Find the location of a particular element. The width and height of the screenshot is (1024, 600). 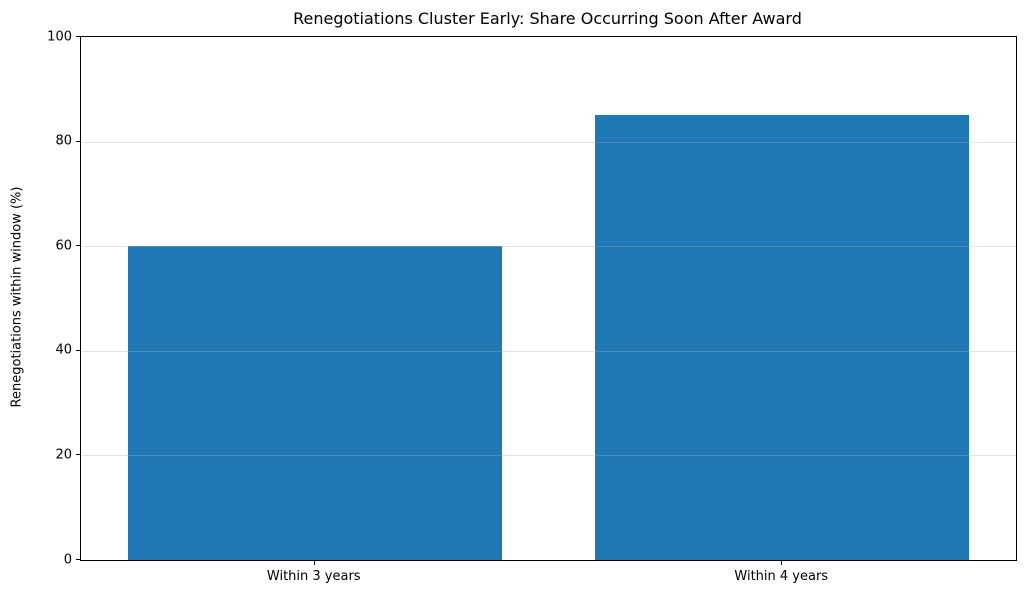

y-axis-label: Renegotiations within window (%) is located at coordinates (17, 297).